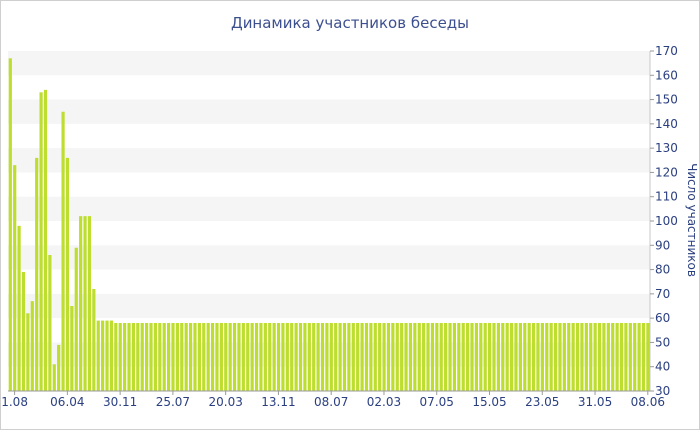 The width and height of the screenshot is (700, 430). What do you see at coordinates (173, 402) in the screenshot?
I see `x-tick-label: 25.07` at bounding box center [173, 402].